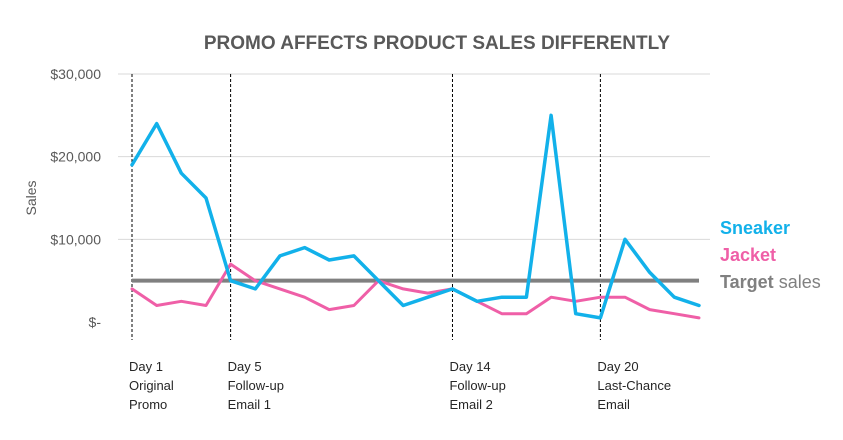 Image resolution: width=843 pixels, height=440 pixels. Describe the element at coordinates (245, 366) in the screenshot. I see `event-annotation-text: Day 5` at that location.